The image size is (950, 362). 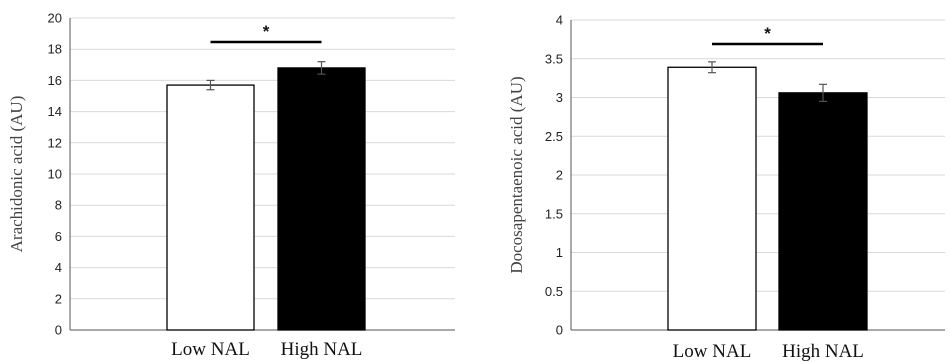 What do you see at coordinates (554, 291) in the screenshot?
I see `y-tick-label: 0.5` at bounding box center [554, 291].